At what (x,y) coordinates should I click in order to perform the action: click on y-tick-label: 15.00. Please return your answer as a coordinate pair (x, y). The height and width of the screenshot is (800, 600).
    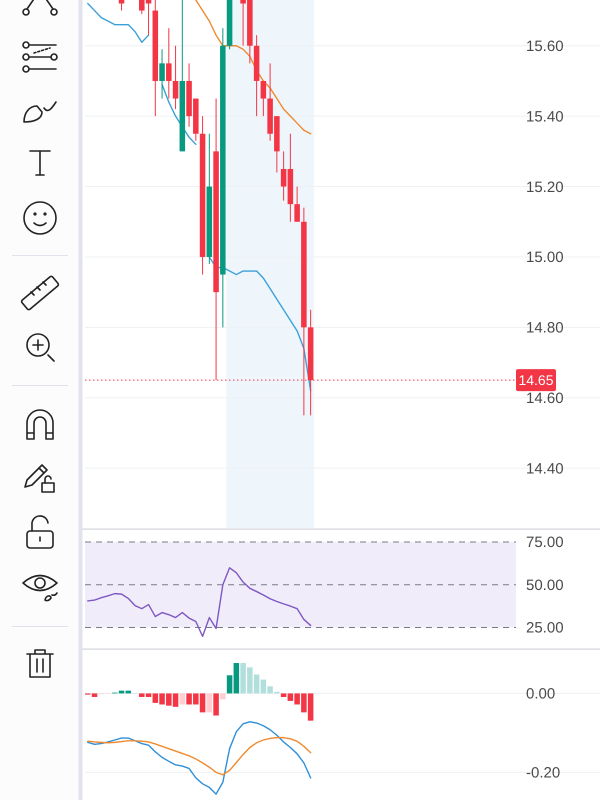
    Looking at the image, I should click on (545, 257).